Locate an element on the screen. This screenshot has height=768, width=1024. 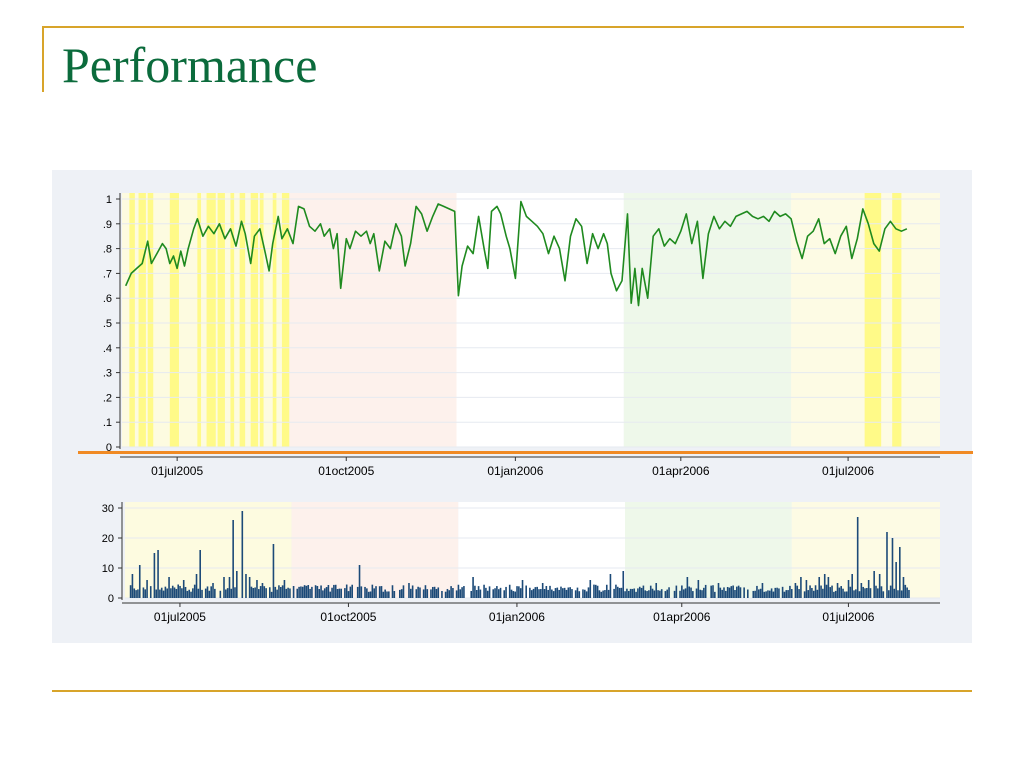
footer-rule is located at coordinates (512, 691).